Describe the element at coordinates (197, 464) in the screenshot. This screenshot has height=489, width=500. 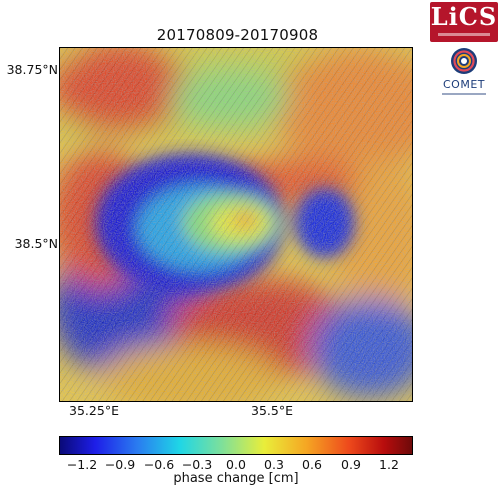
I see `colorbar-tick-label: −0.3` at that location.